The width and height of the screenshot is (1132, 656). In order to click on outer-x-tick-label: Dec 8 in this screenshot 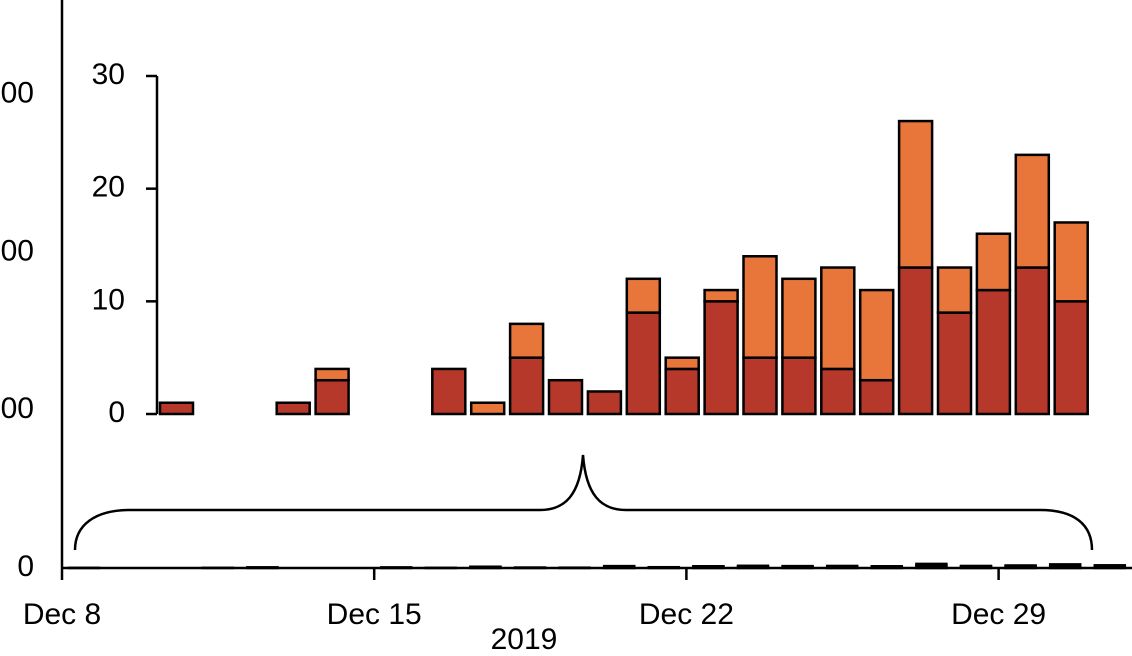, I will do `click(62, 614)`.